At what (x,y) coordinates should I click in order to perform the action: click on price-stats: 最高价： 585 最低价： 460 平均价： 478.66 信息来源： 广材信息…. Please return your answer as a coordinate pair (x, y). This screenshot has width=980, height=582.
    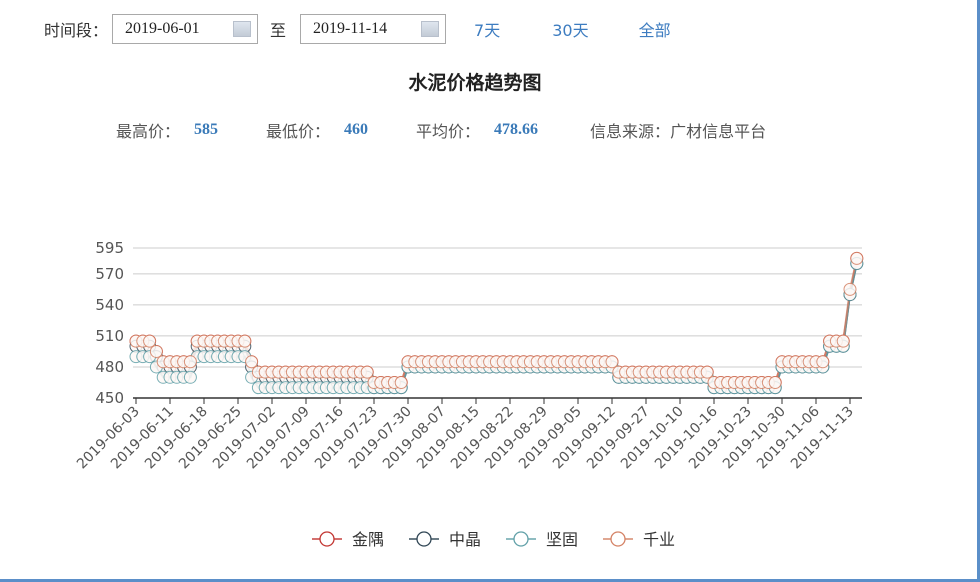
    Looking at the image, I should click on (441, 130).